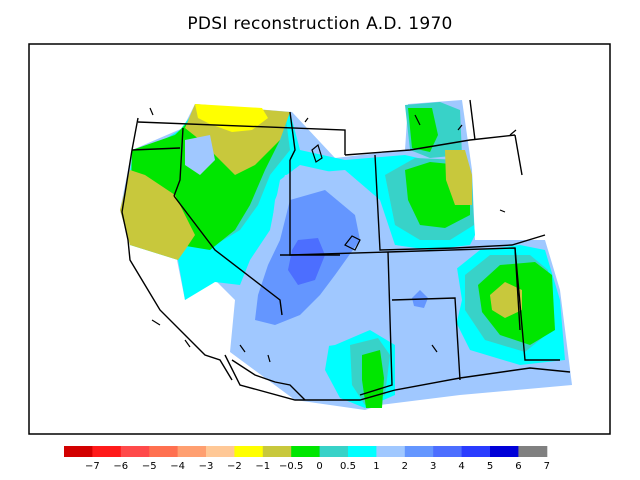 The image size is (640, 480). I want to click on legend-tick-label: −4, so click(177, 466).